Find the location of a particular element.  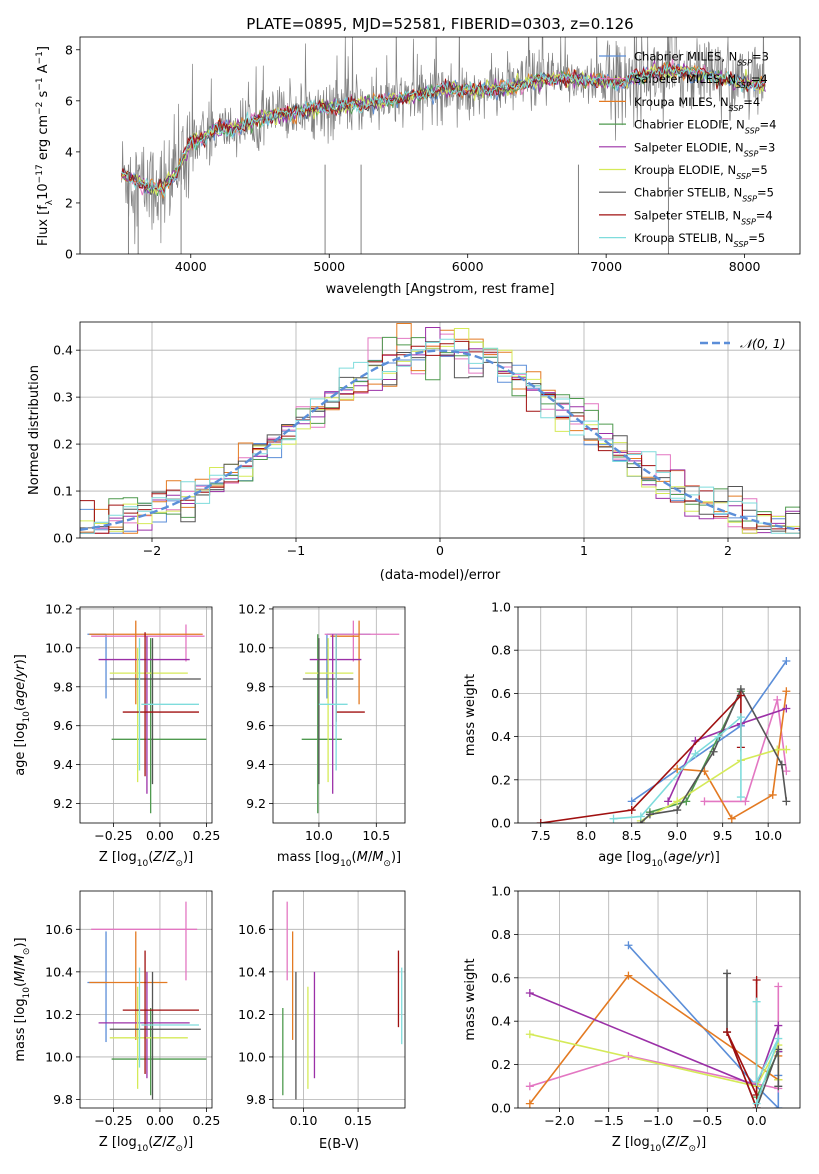

error-point-salpeter-stelib is located at coordinates (350, 678).